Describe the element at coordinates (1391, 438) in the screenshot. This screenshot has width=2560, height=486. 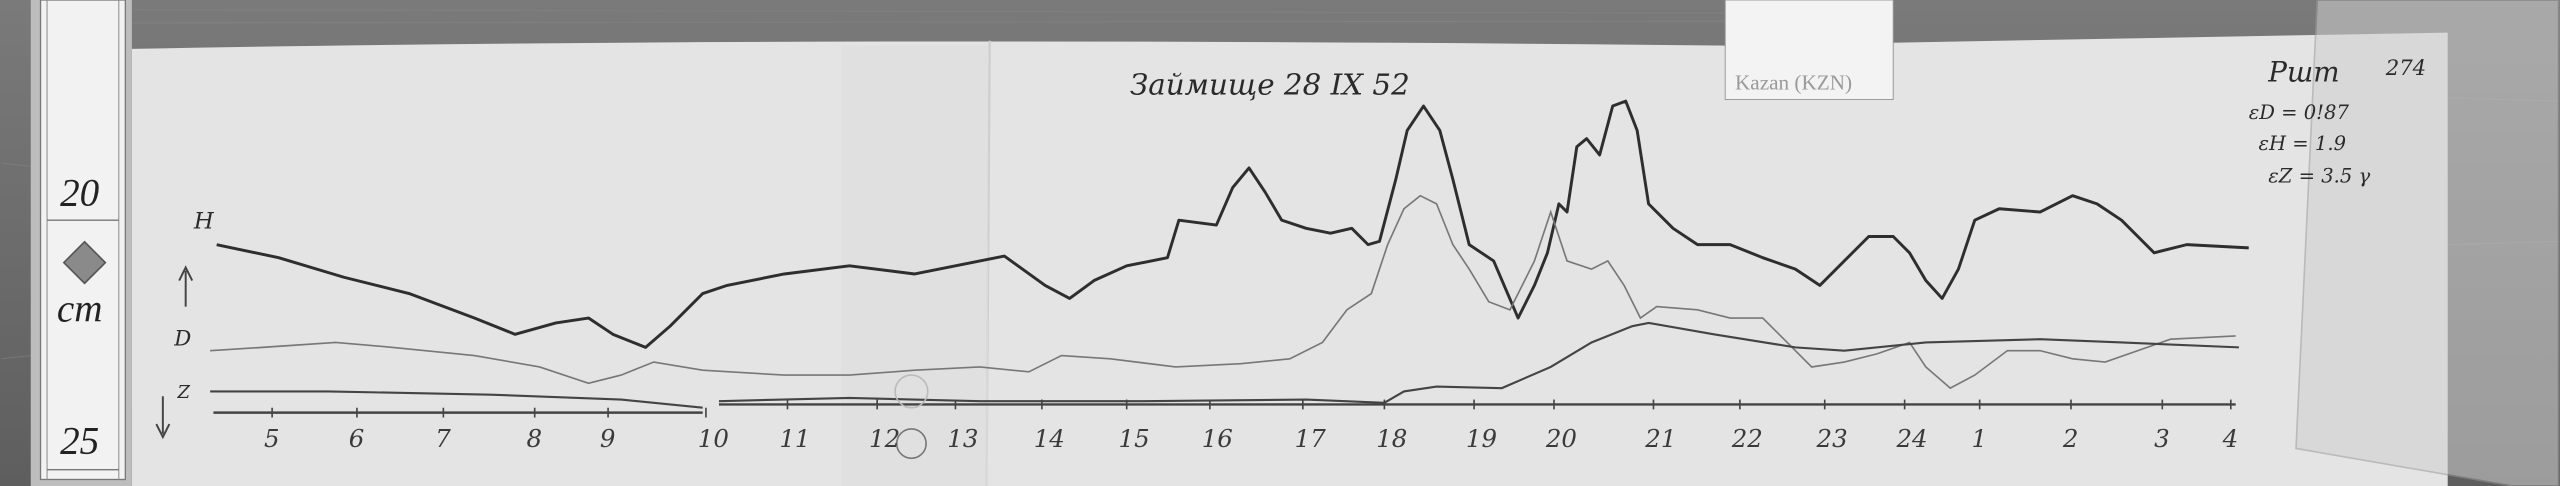
I see `hour-label: 18` at that location.